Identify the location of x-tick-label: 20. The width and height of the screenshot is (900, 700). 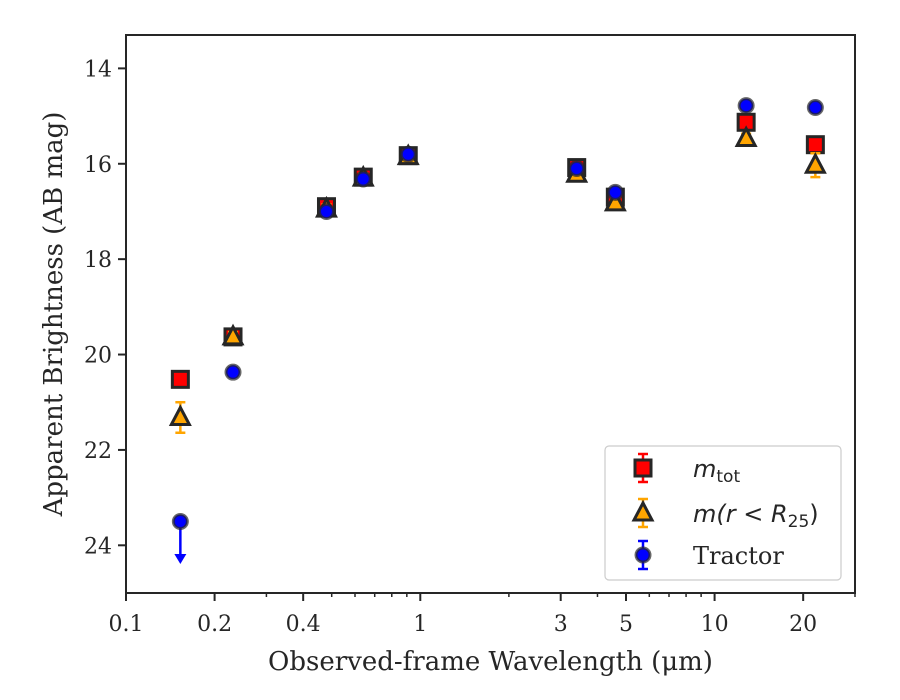
(803, 624).